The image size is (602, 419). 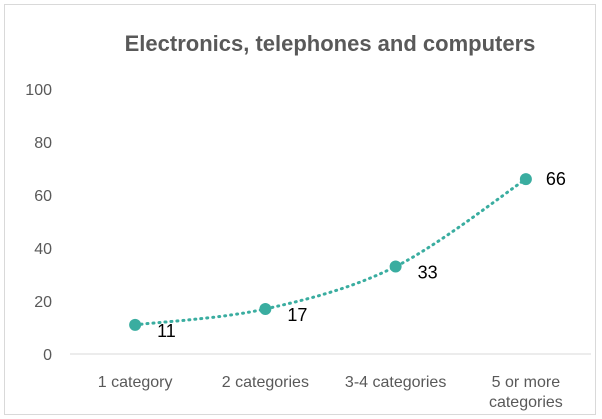 What do you see at coordinates (526, 392) in the screenshot?
I see `x-tick-label: 5 or more categories` at bounding box center [526, 392].